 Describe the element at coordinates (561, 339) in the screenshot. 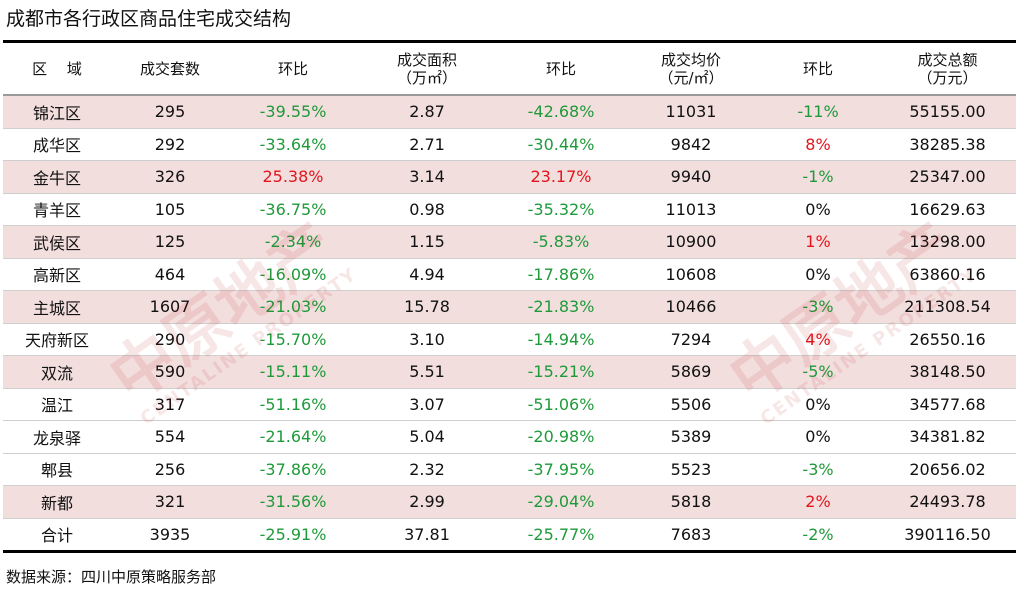

I see `area-mom-cell: -14.94%` at that location.